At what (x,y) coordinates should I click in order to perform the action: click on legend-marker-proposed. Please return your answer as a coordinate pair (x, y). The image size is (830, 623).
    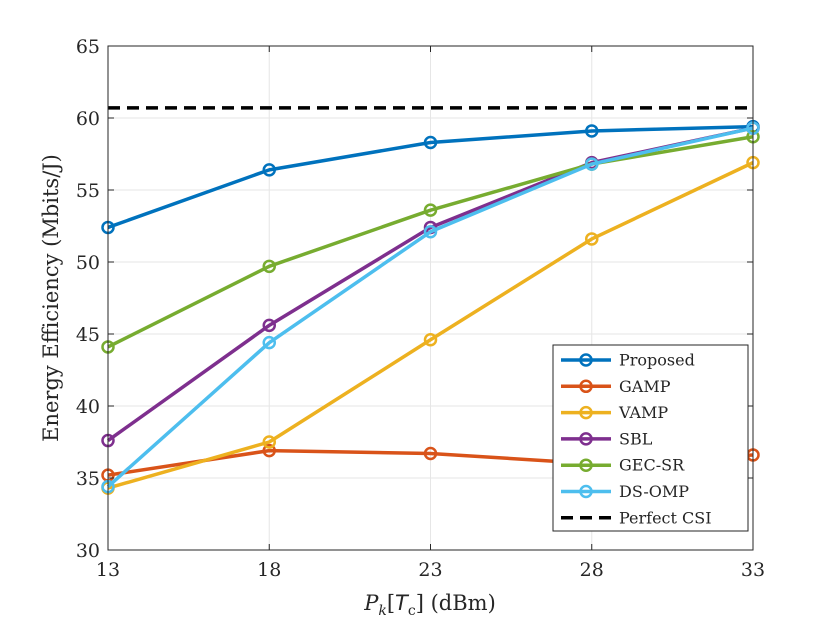
    Looking at the image, I should click on (586, 360).